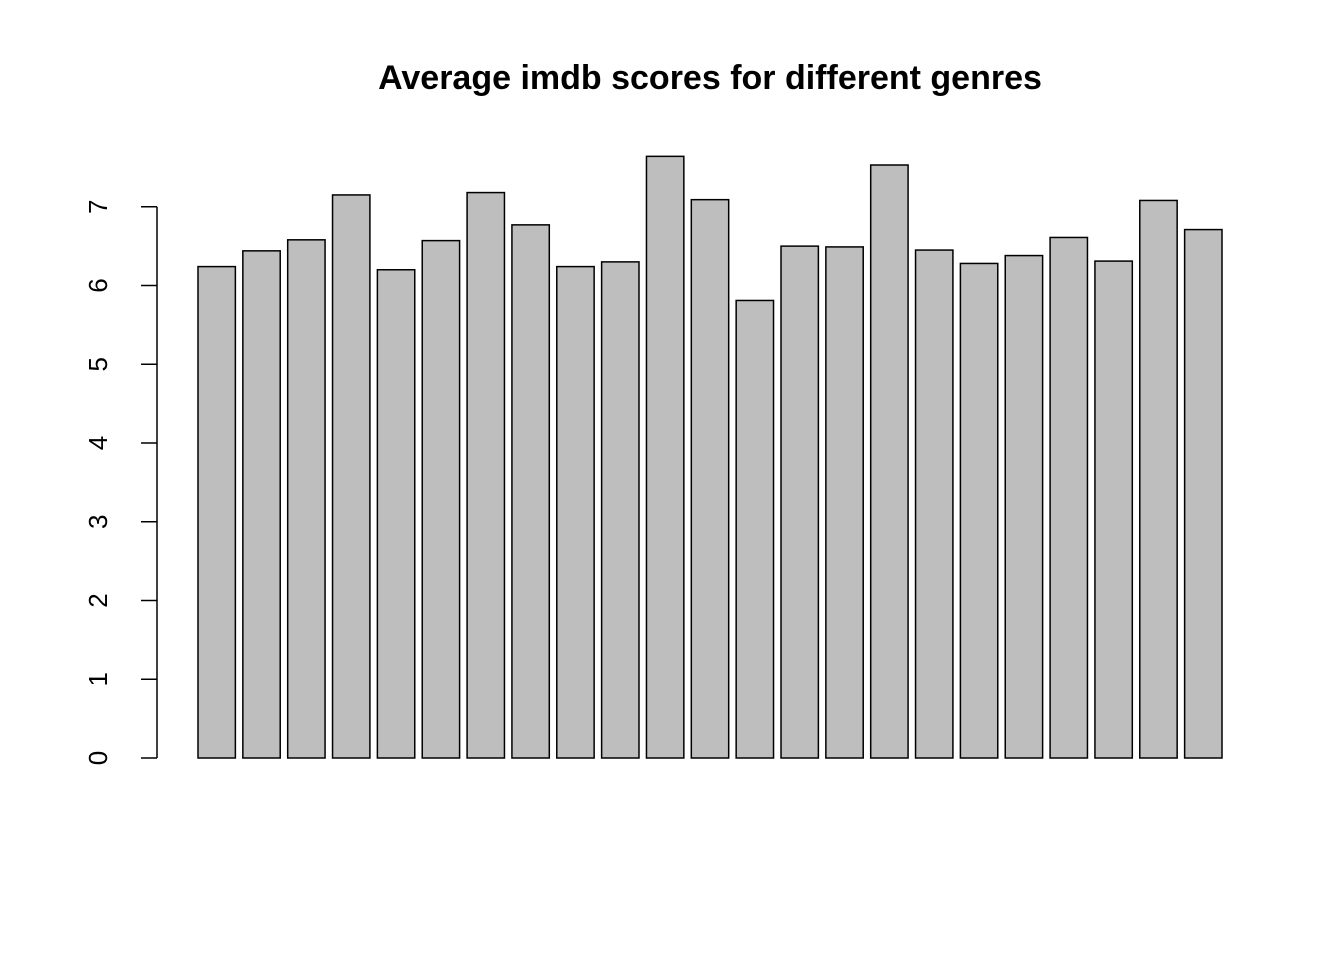 This screenshot has height=960, width=1344. I want to click on y-tick-label: 5, so click(98, 364).